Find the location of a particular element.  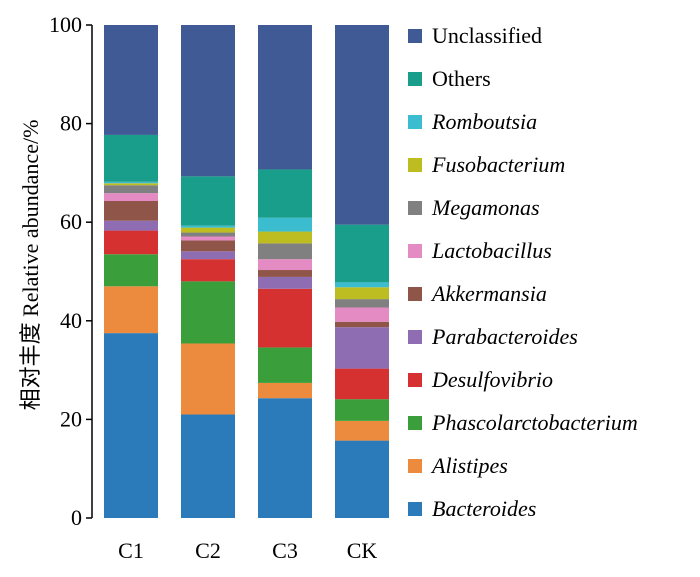

bar-segment-c3-akkermansia is located at coordinates (285, 273).